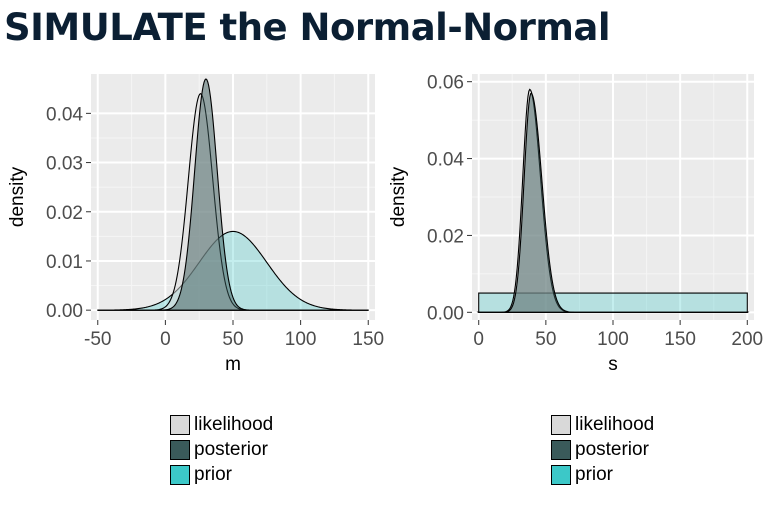 Image resolution: width=784 pixels, height=528 pixels. I want to click on y-tick-label: 0.01, so click(64, 262).